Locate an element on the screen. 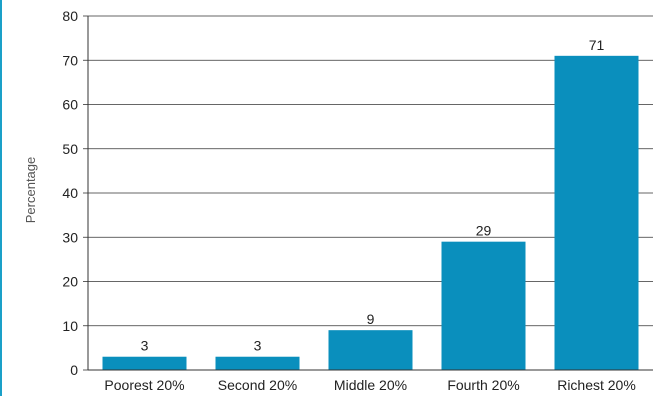 This screenshot has width=653, height=396. y-axis-title: Percentage is located at coordinates (30, 190).